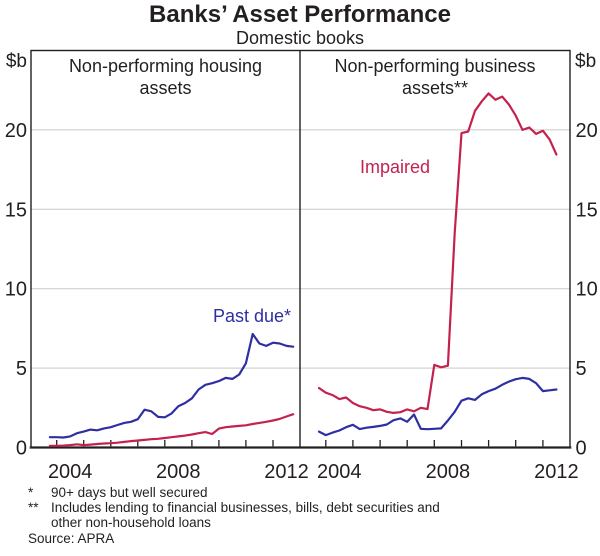  What do you see at coordinates (16, 290) in the screenshot?
I see `y-axis-label-left: 10` at bounding box center [16, 290].